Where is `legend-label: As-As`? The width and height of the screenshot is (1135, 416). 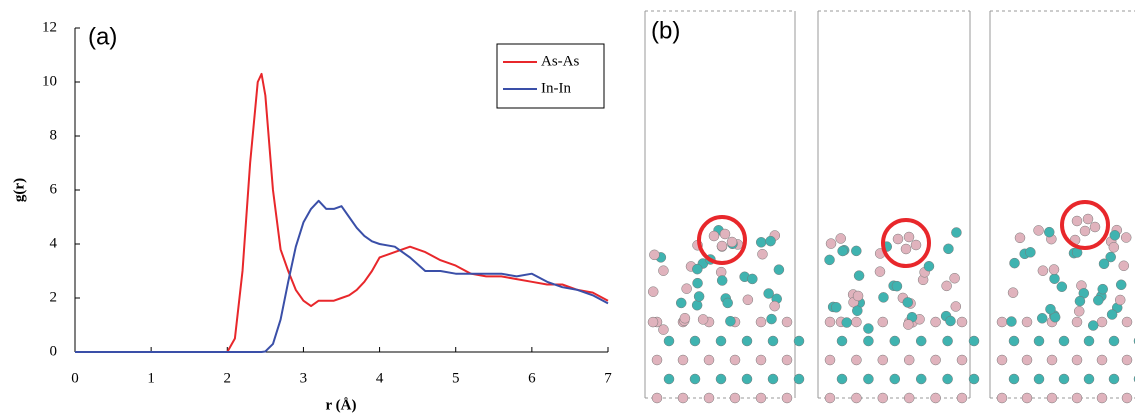
legend-label: As-As is located at coordinates (560, 61).